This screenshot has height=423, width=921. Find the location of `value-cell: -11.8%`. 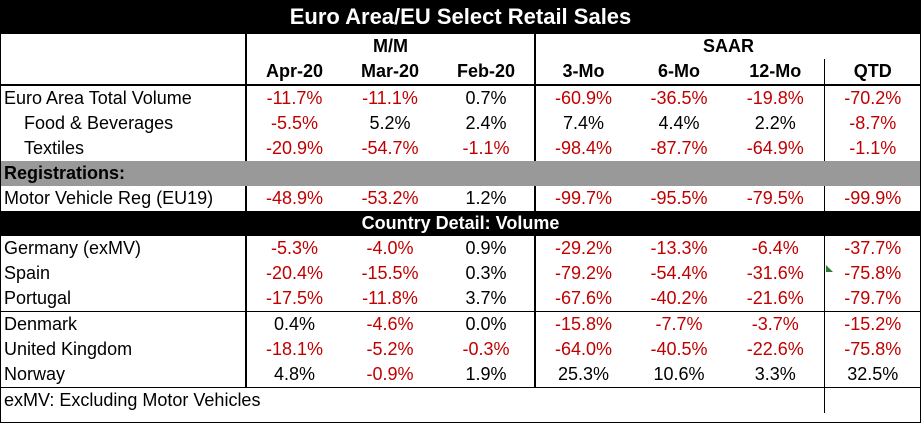

value-cell: -11.8% is located at coordinates (390, 299).